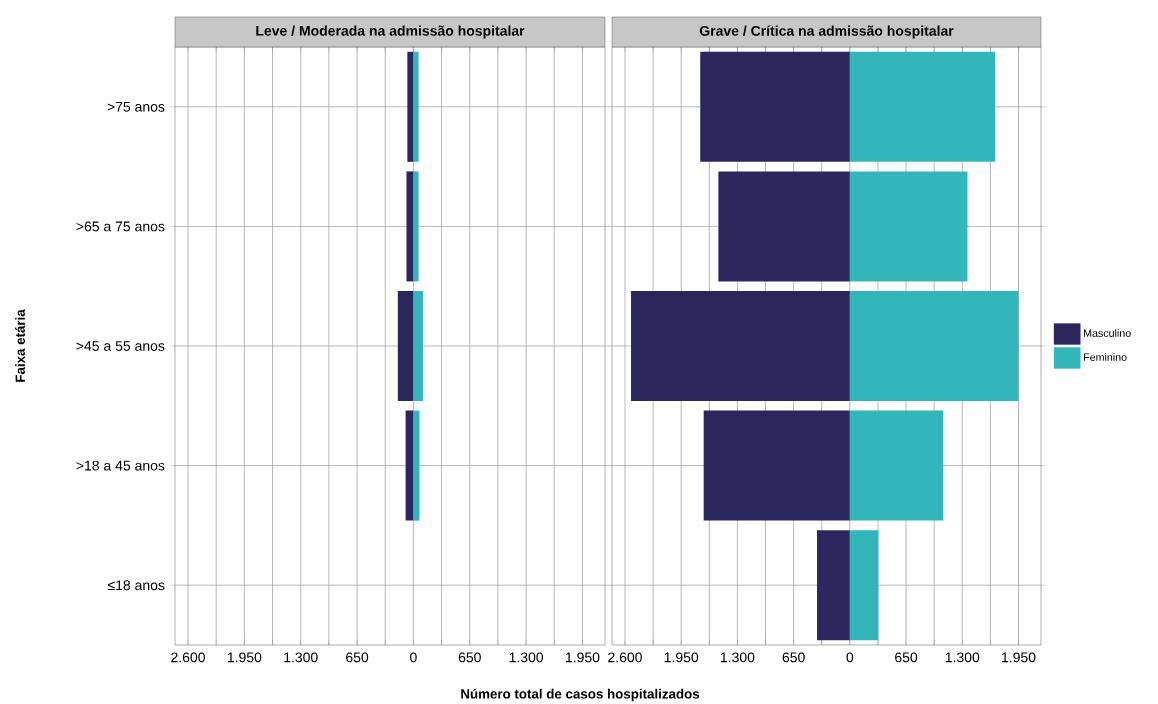  I want to click on y-tick-label: >18 a 45 anos, so click(120, 465).